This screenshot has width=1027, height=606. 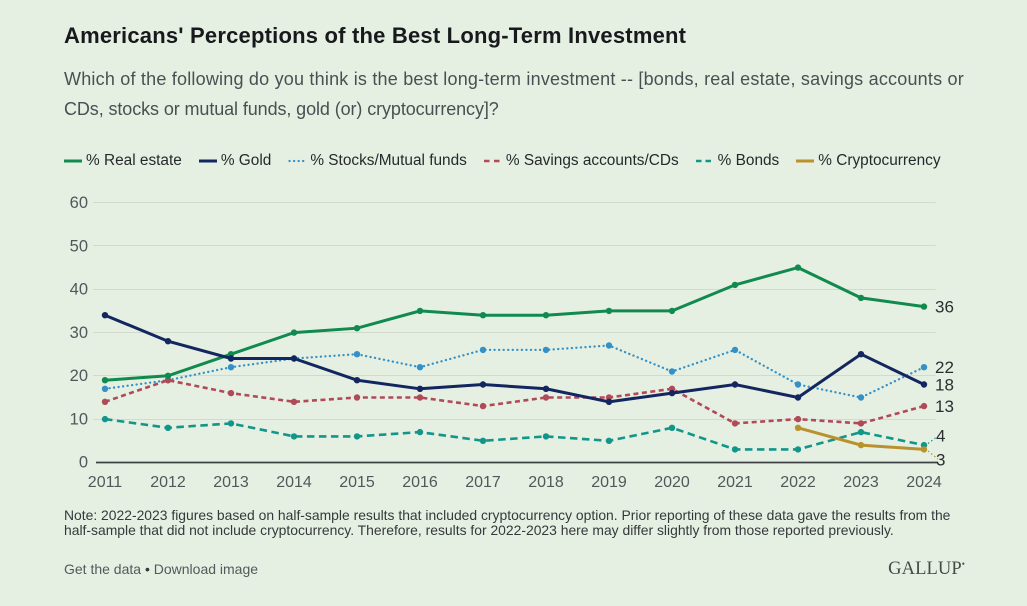 I want to click on svg-text: 0, so click(x=83, y=463).